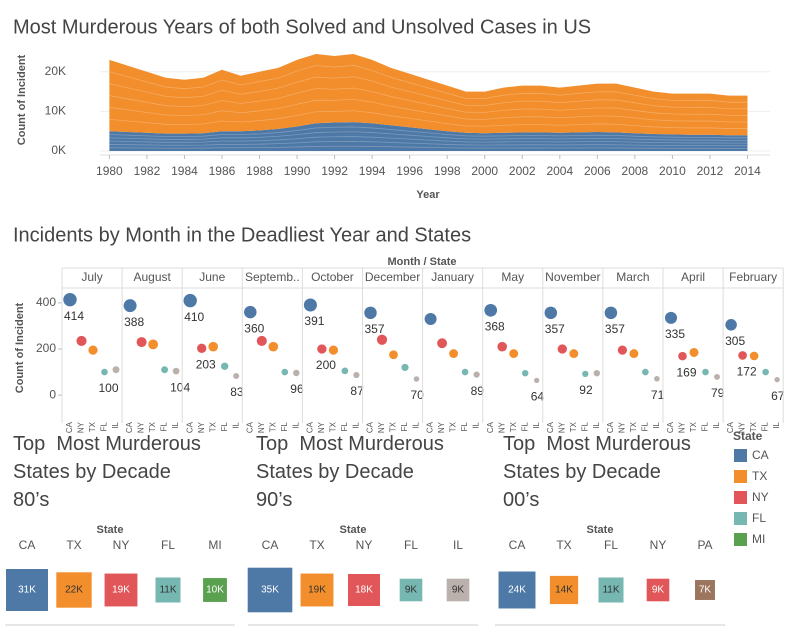 This screenshot has height=635, width=794. I want to click on y-tick-label: 200, so click(46, 348).